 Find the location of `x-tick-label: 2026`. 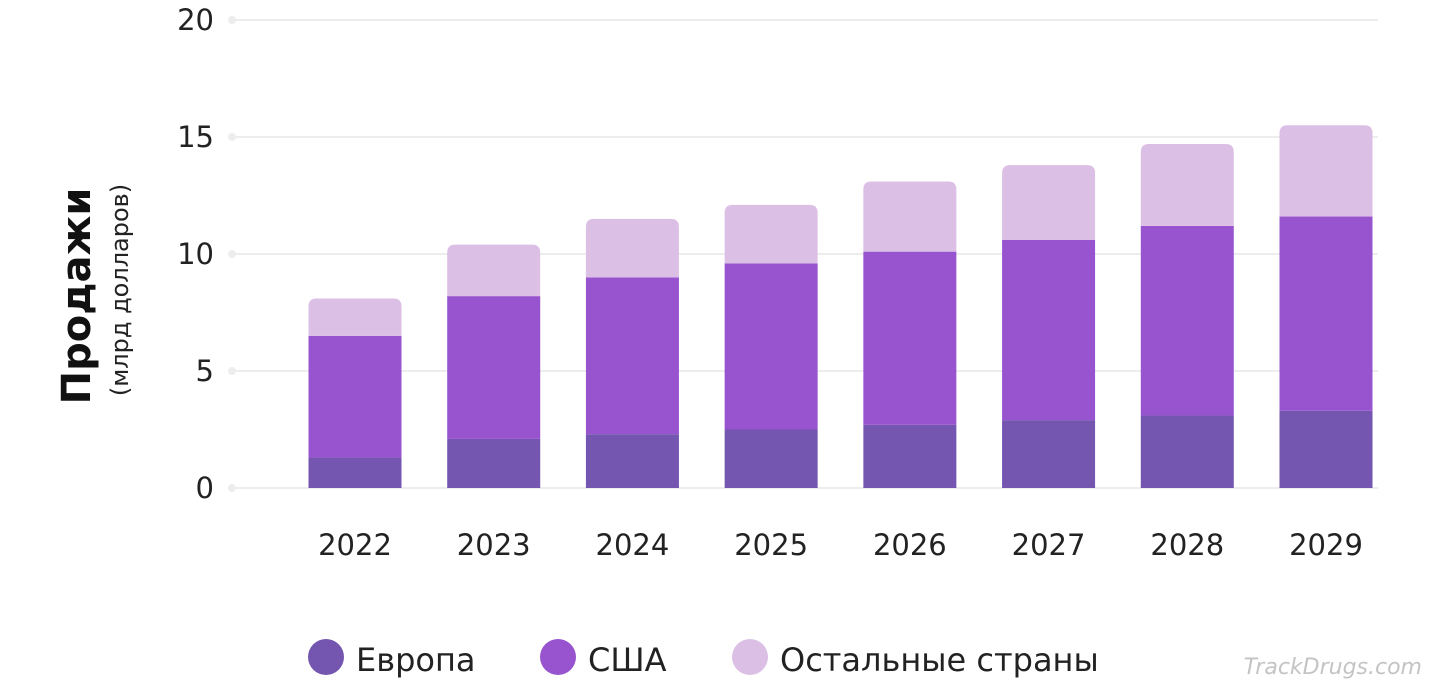

x-tick-label: 2026 is located at coordinates (910, 545).